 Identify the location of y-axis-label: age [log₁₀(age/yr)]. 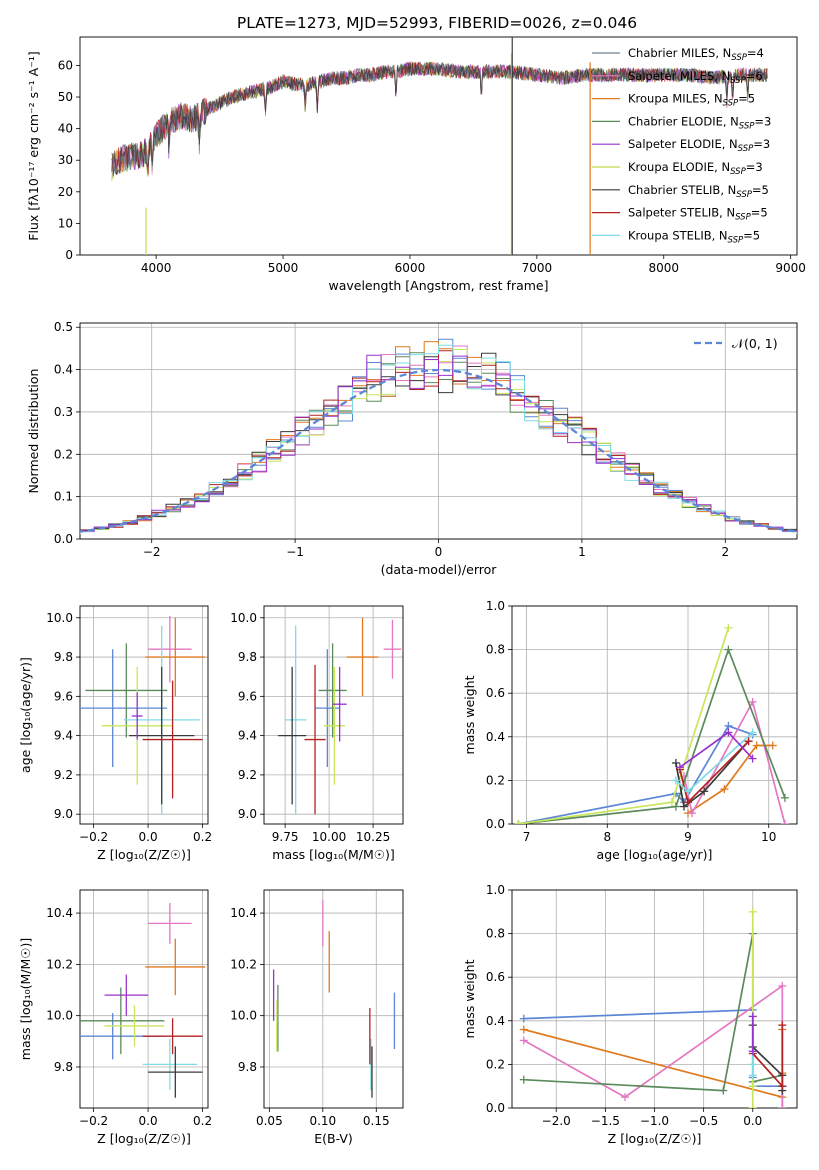
(25, 715).